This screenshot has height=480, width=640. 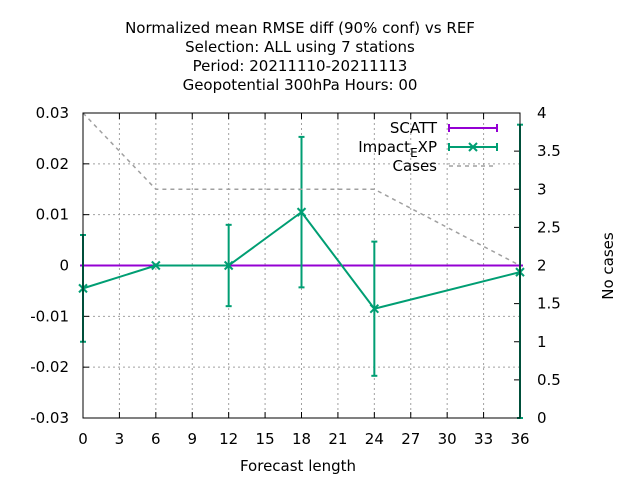 I want to click on y-tick-label: -0.02, so click(x=49, y=367).